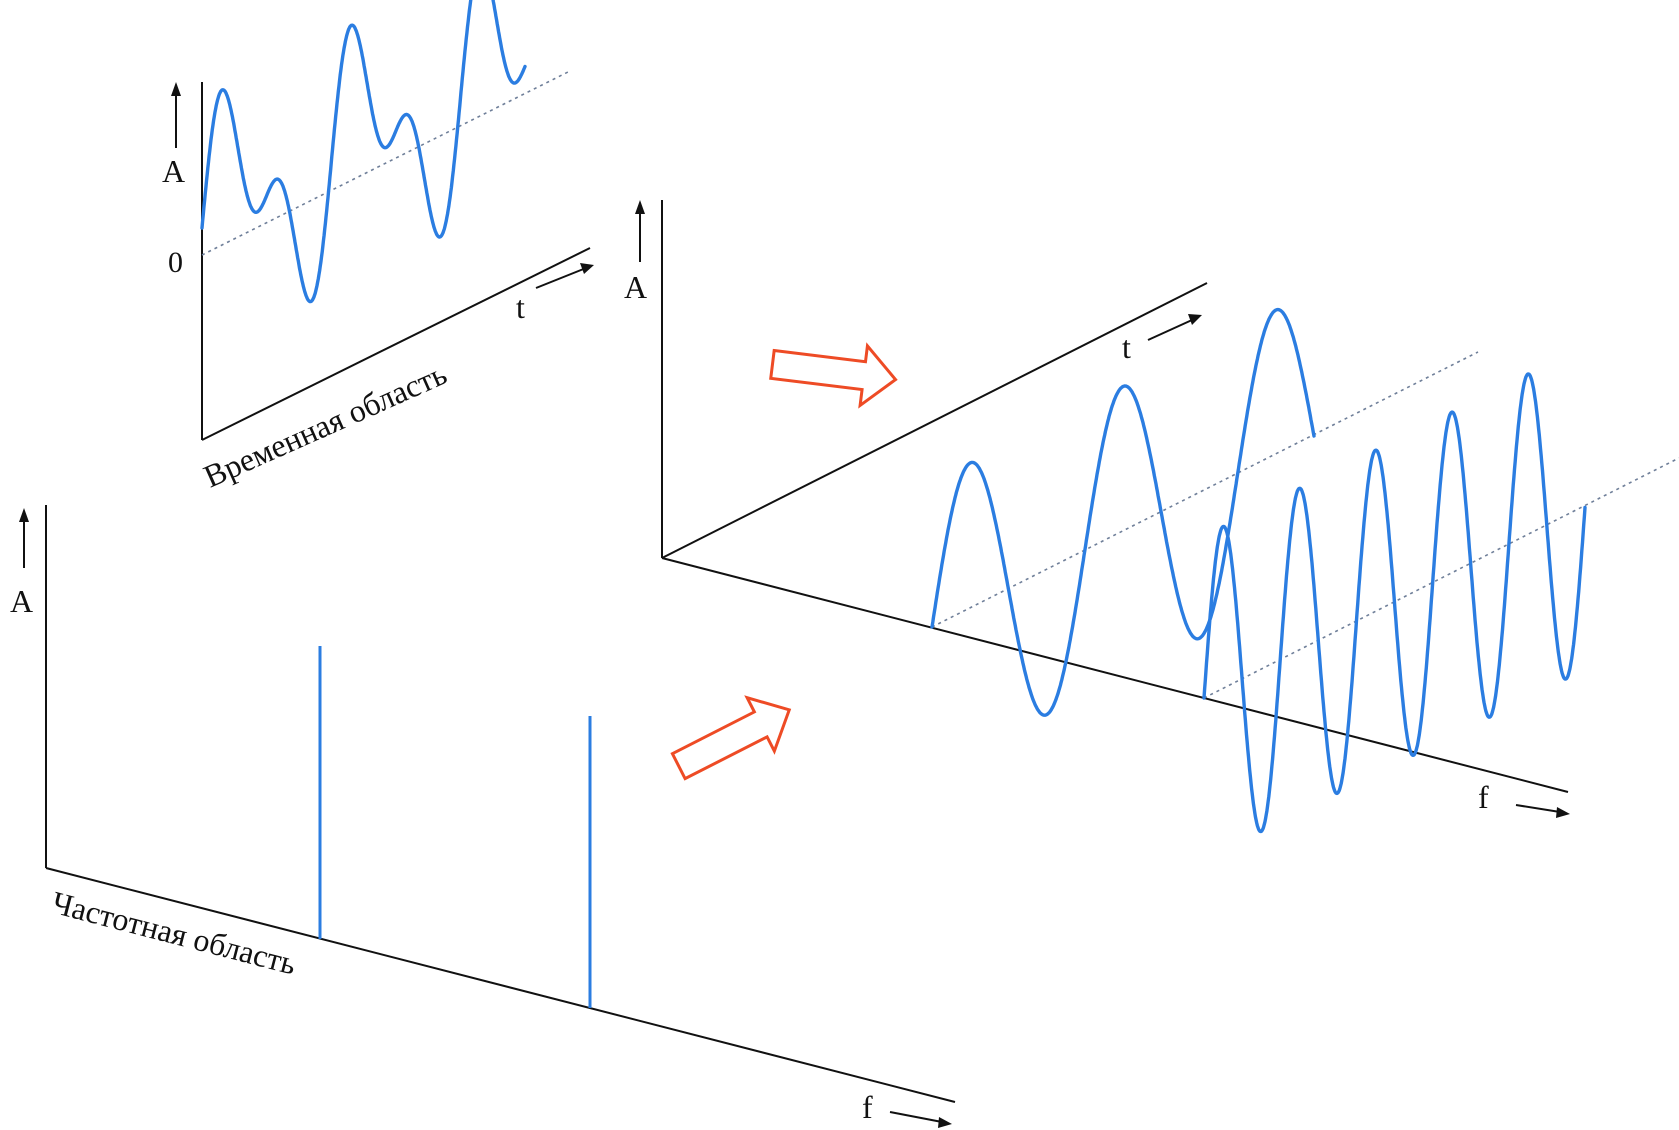 Image resolution: width=1679 pixels, height=1130 pixels. I want to click on frequency-domain-amplitude-label: A, so click(21, 601).